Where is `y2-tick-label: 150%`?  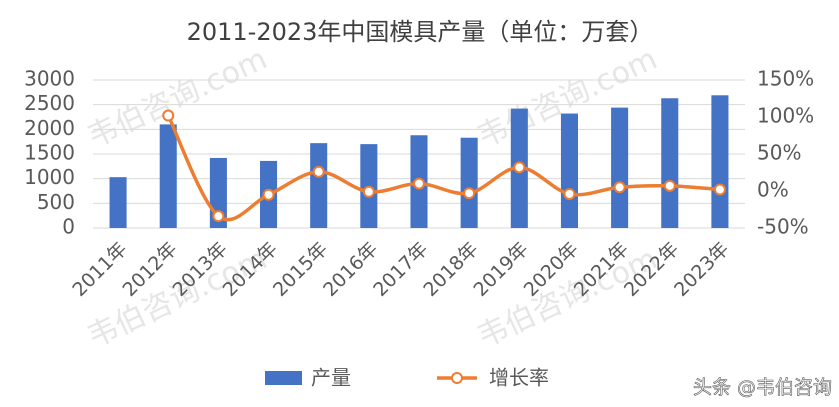 y2-tick-label: 150% is located at coordinates (785, 79).